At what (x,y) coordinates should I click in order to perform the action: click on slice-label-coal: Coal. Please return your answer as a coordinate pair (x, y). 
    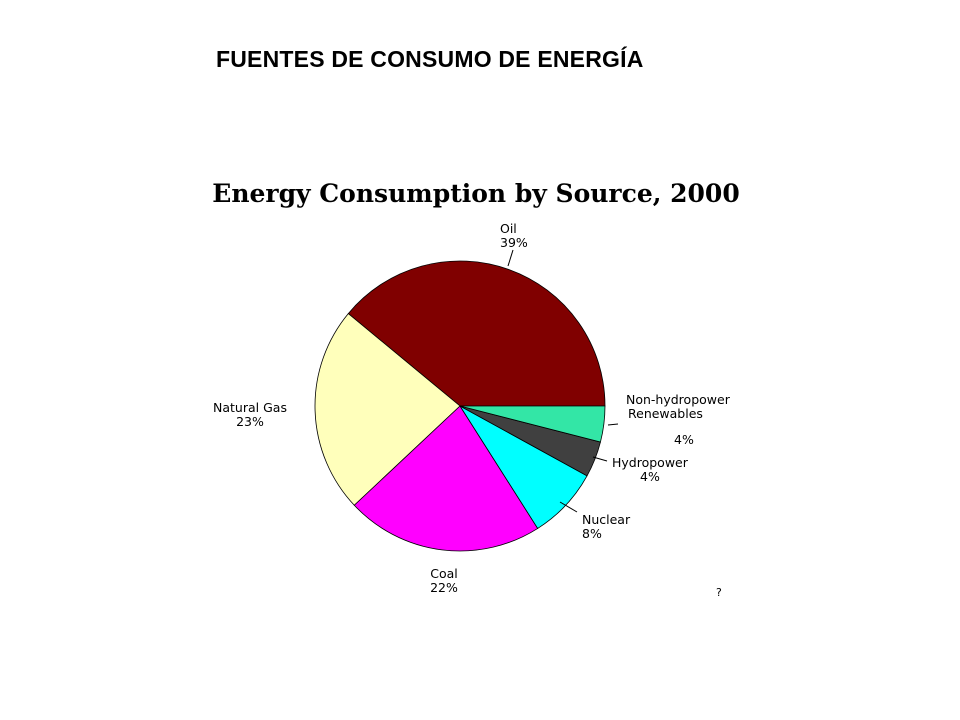
    Looking at the image, I should click on (444, 573).